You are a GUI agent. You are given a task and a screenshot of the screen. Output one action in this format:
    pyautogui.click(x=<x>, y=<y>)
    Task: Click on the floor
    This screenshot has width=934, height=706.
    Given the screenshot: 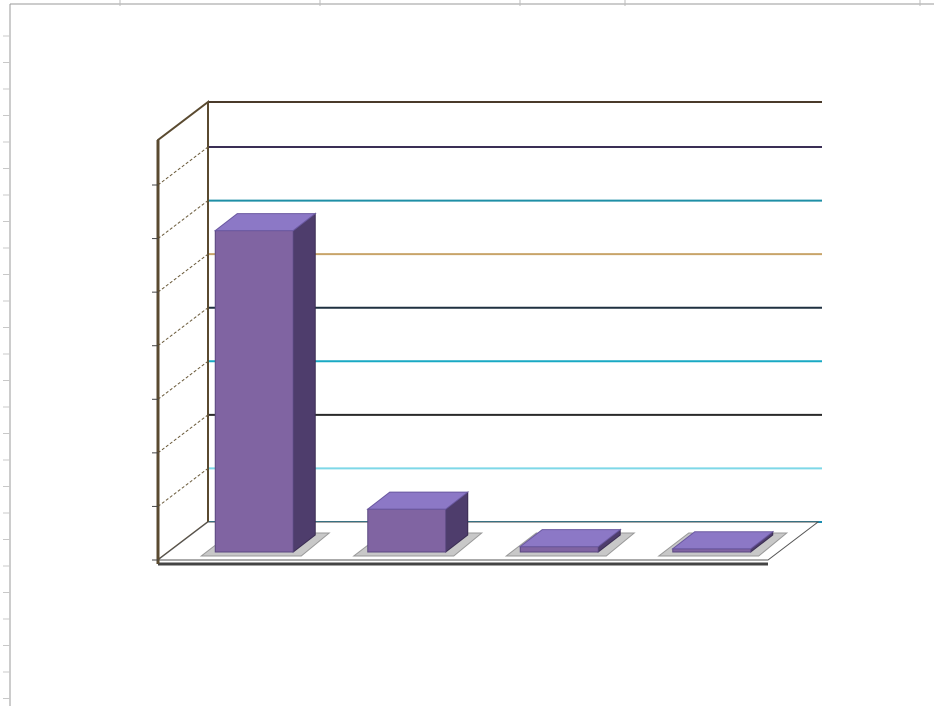 What is the action you would take?
    pyautogui.click(x=488, y=541)
    